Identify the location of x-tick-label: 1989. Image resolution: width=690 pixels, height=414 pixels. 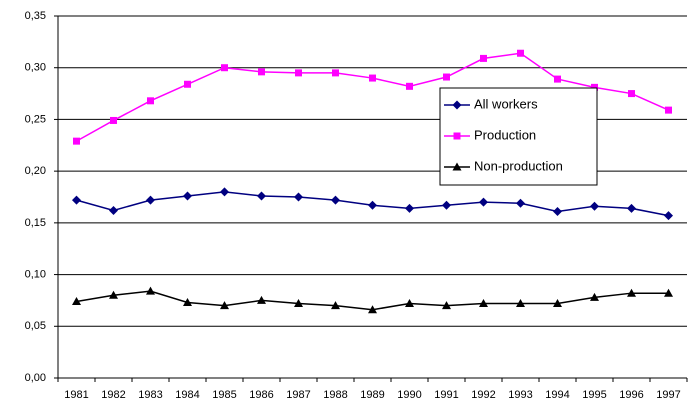
(372, 395).